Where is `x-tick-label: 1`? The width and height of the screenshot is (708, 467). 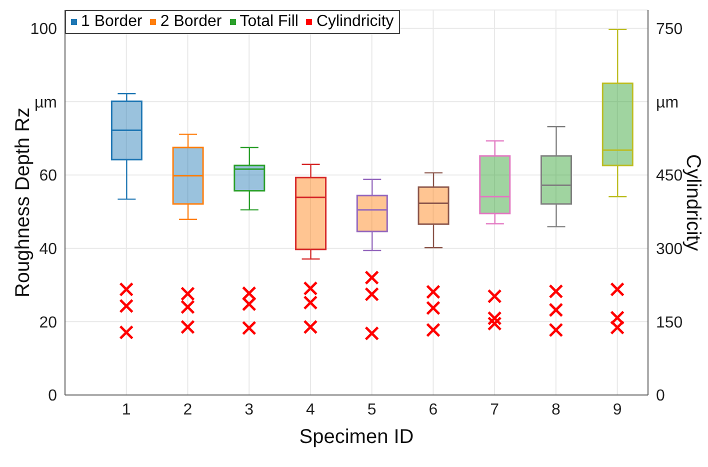
x-tick-label: 1 is located at coordinates (126, 409).